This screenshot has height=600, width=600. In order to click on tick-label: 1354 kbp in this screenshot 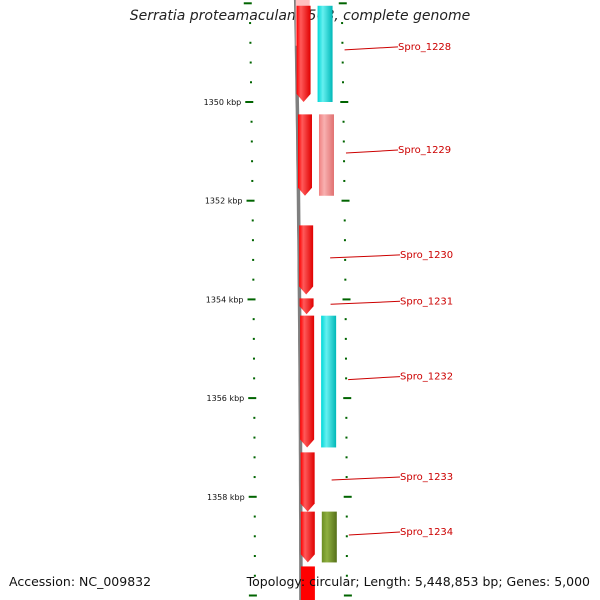, I will do `click(225, 299)`.